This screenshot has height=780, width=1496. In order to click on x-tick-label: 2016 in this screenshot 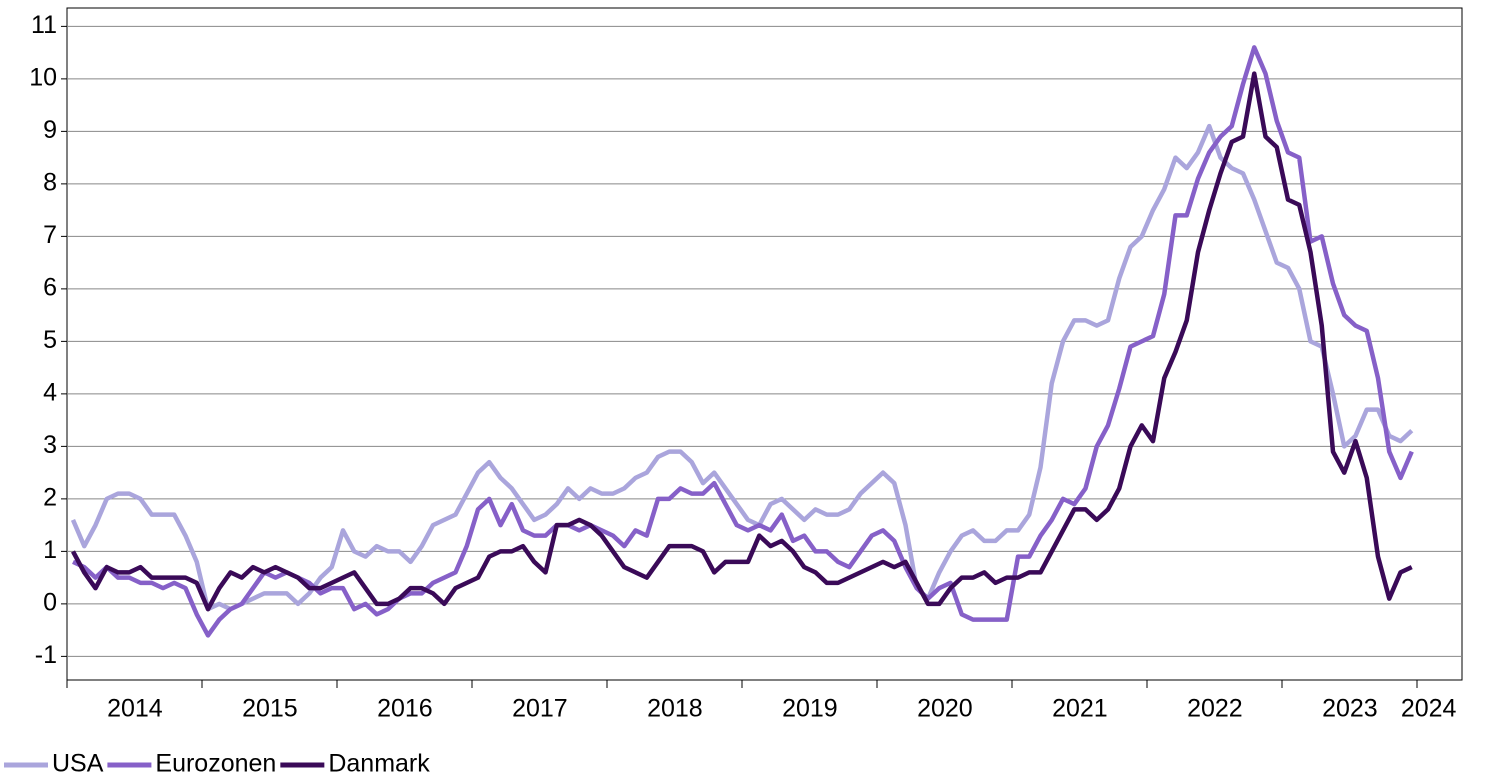, I will do `click(405, 709)`.